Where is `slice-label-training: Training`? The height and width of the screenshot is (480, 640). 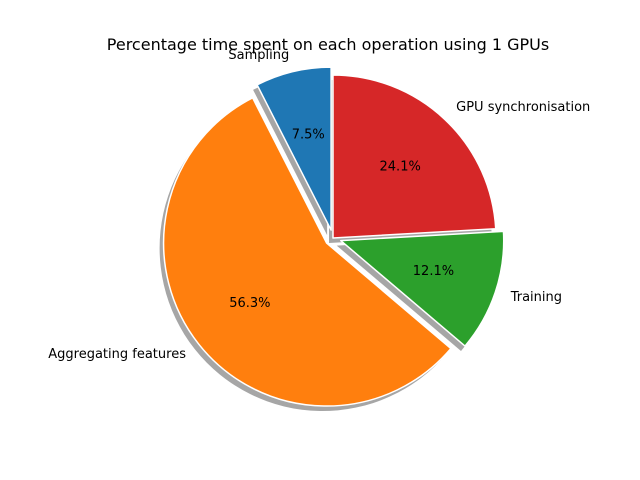 slice-label-training: Training is located at coordinates (536, 297).